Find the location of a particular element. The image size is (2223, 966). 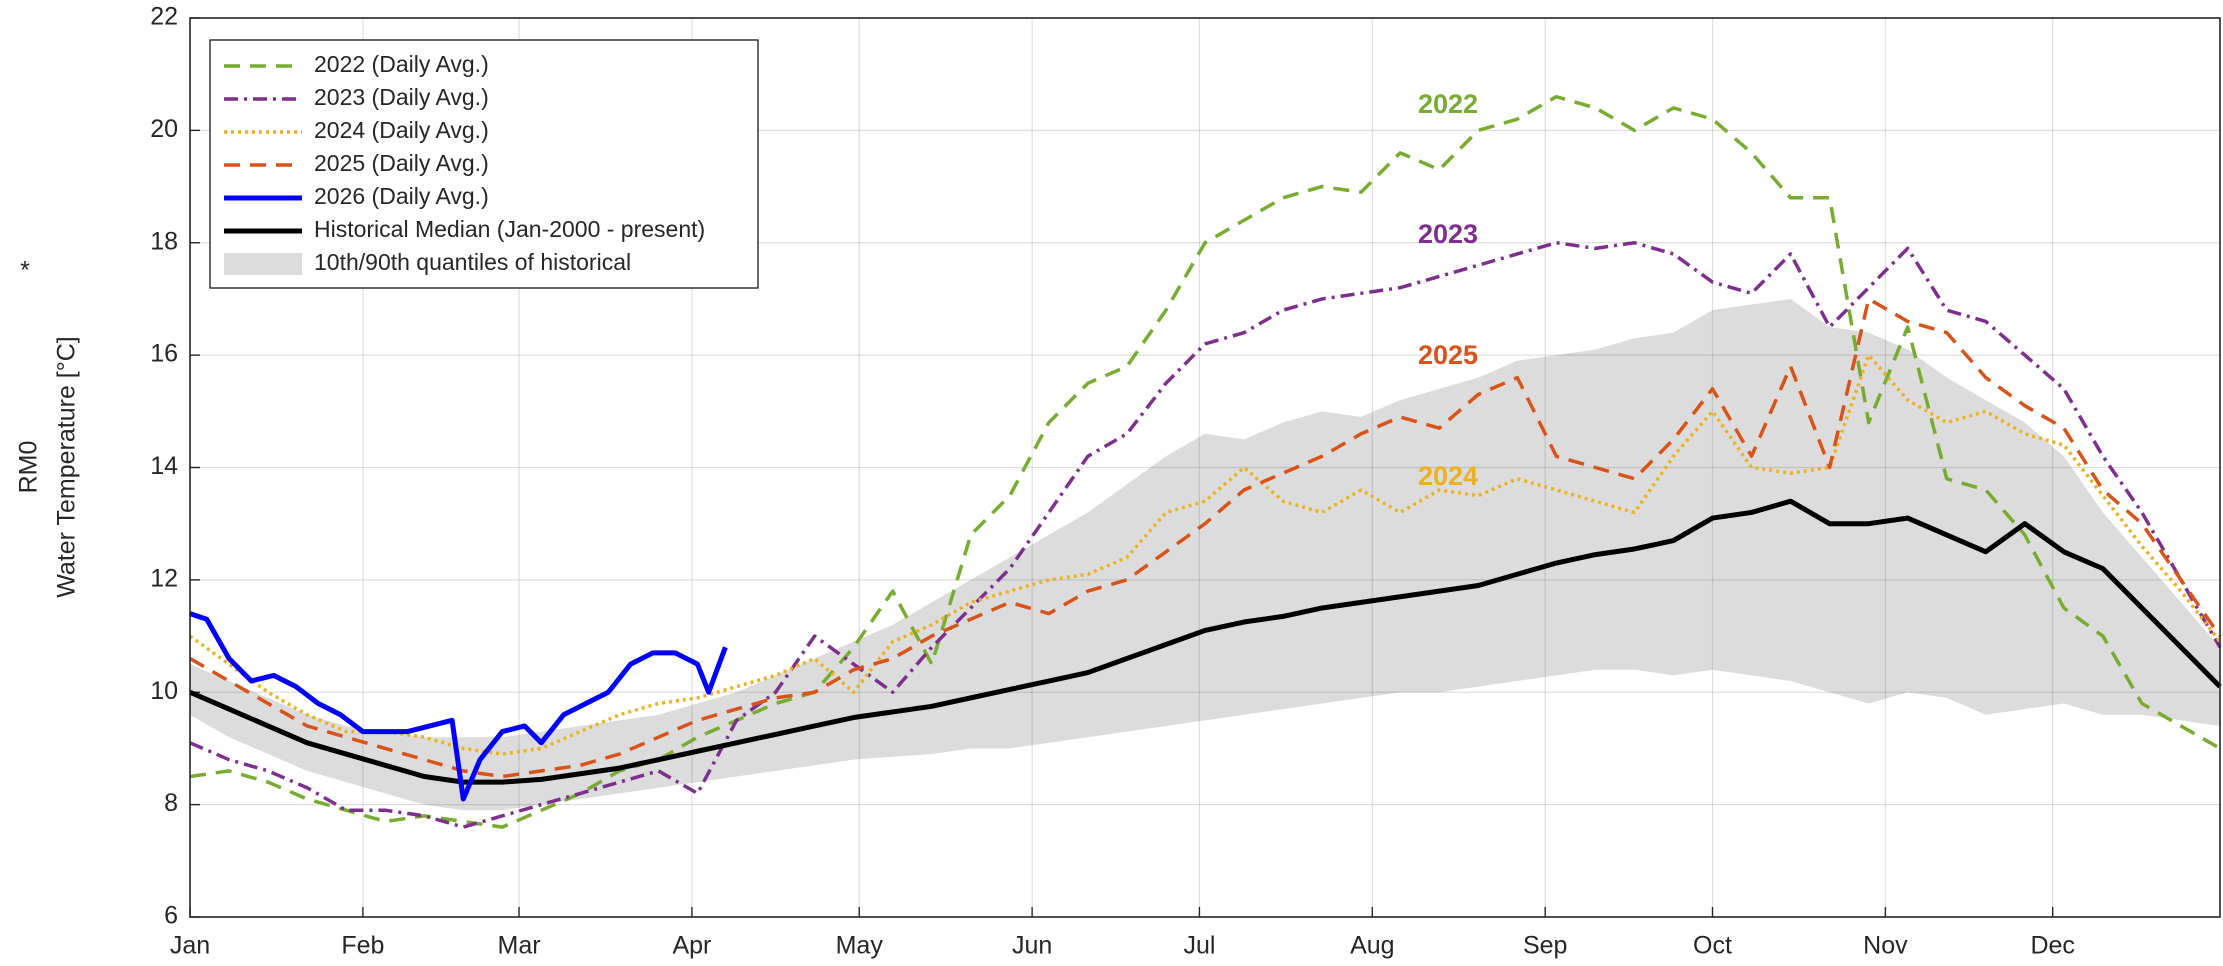

x-tick-label: Mar is located at coordinates (519, 946).